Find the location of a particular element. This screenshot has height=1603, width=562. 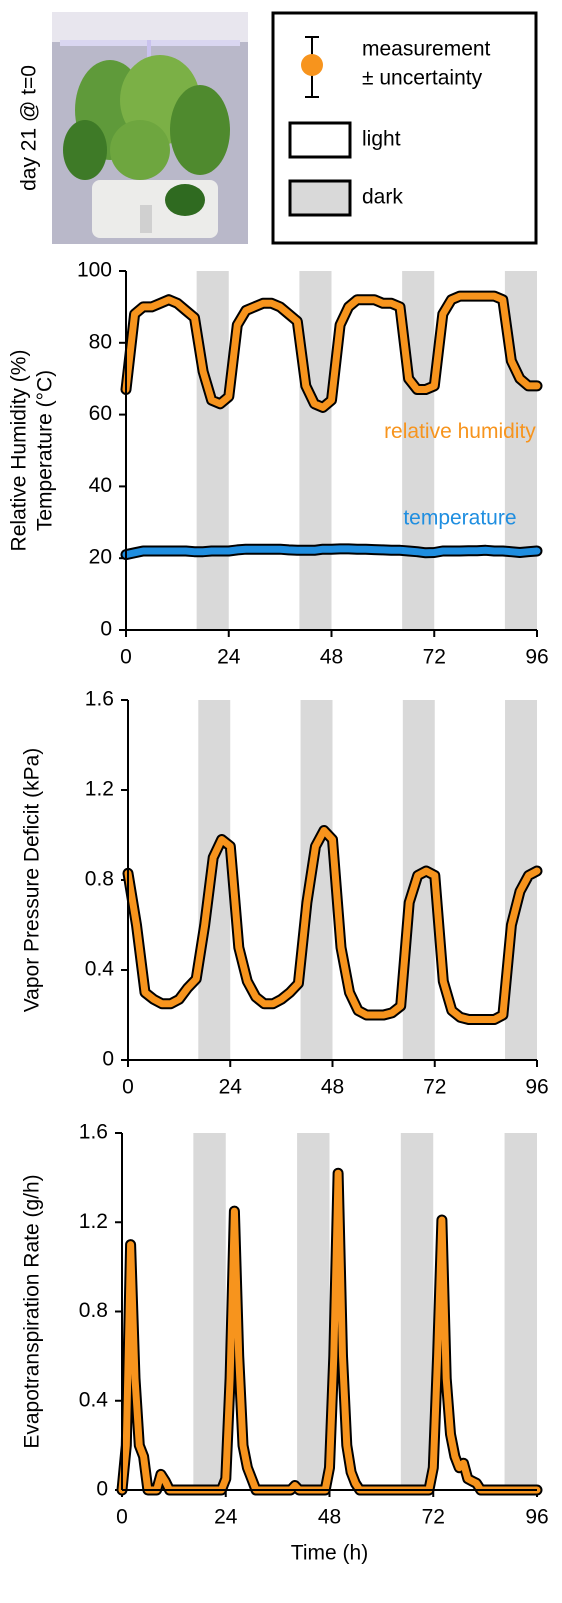

legend-label: dark is located at coordinates (382, 197).